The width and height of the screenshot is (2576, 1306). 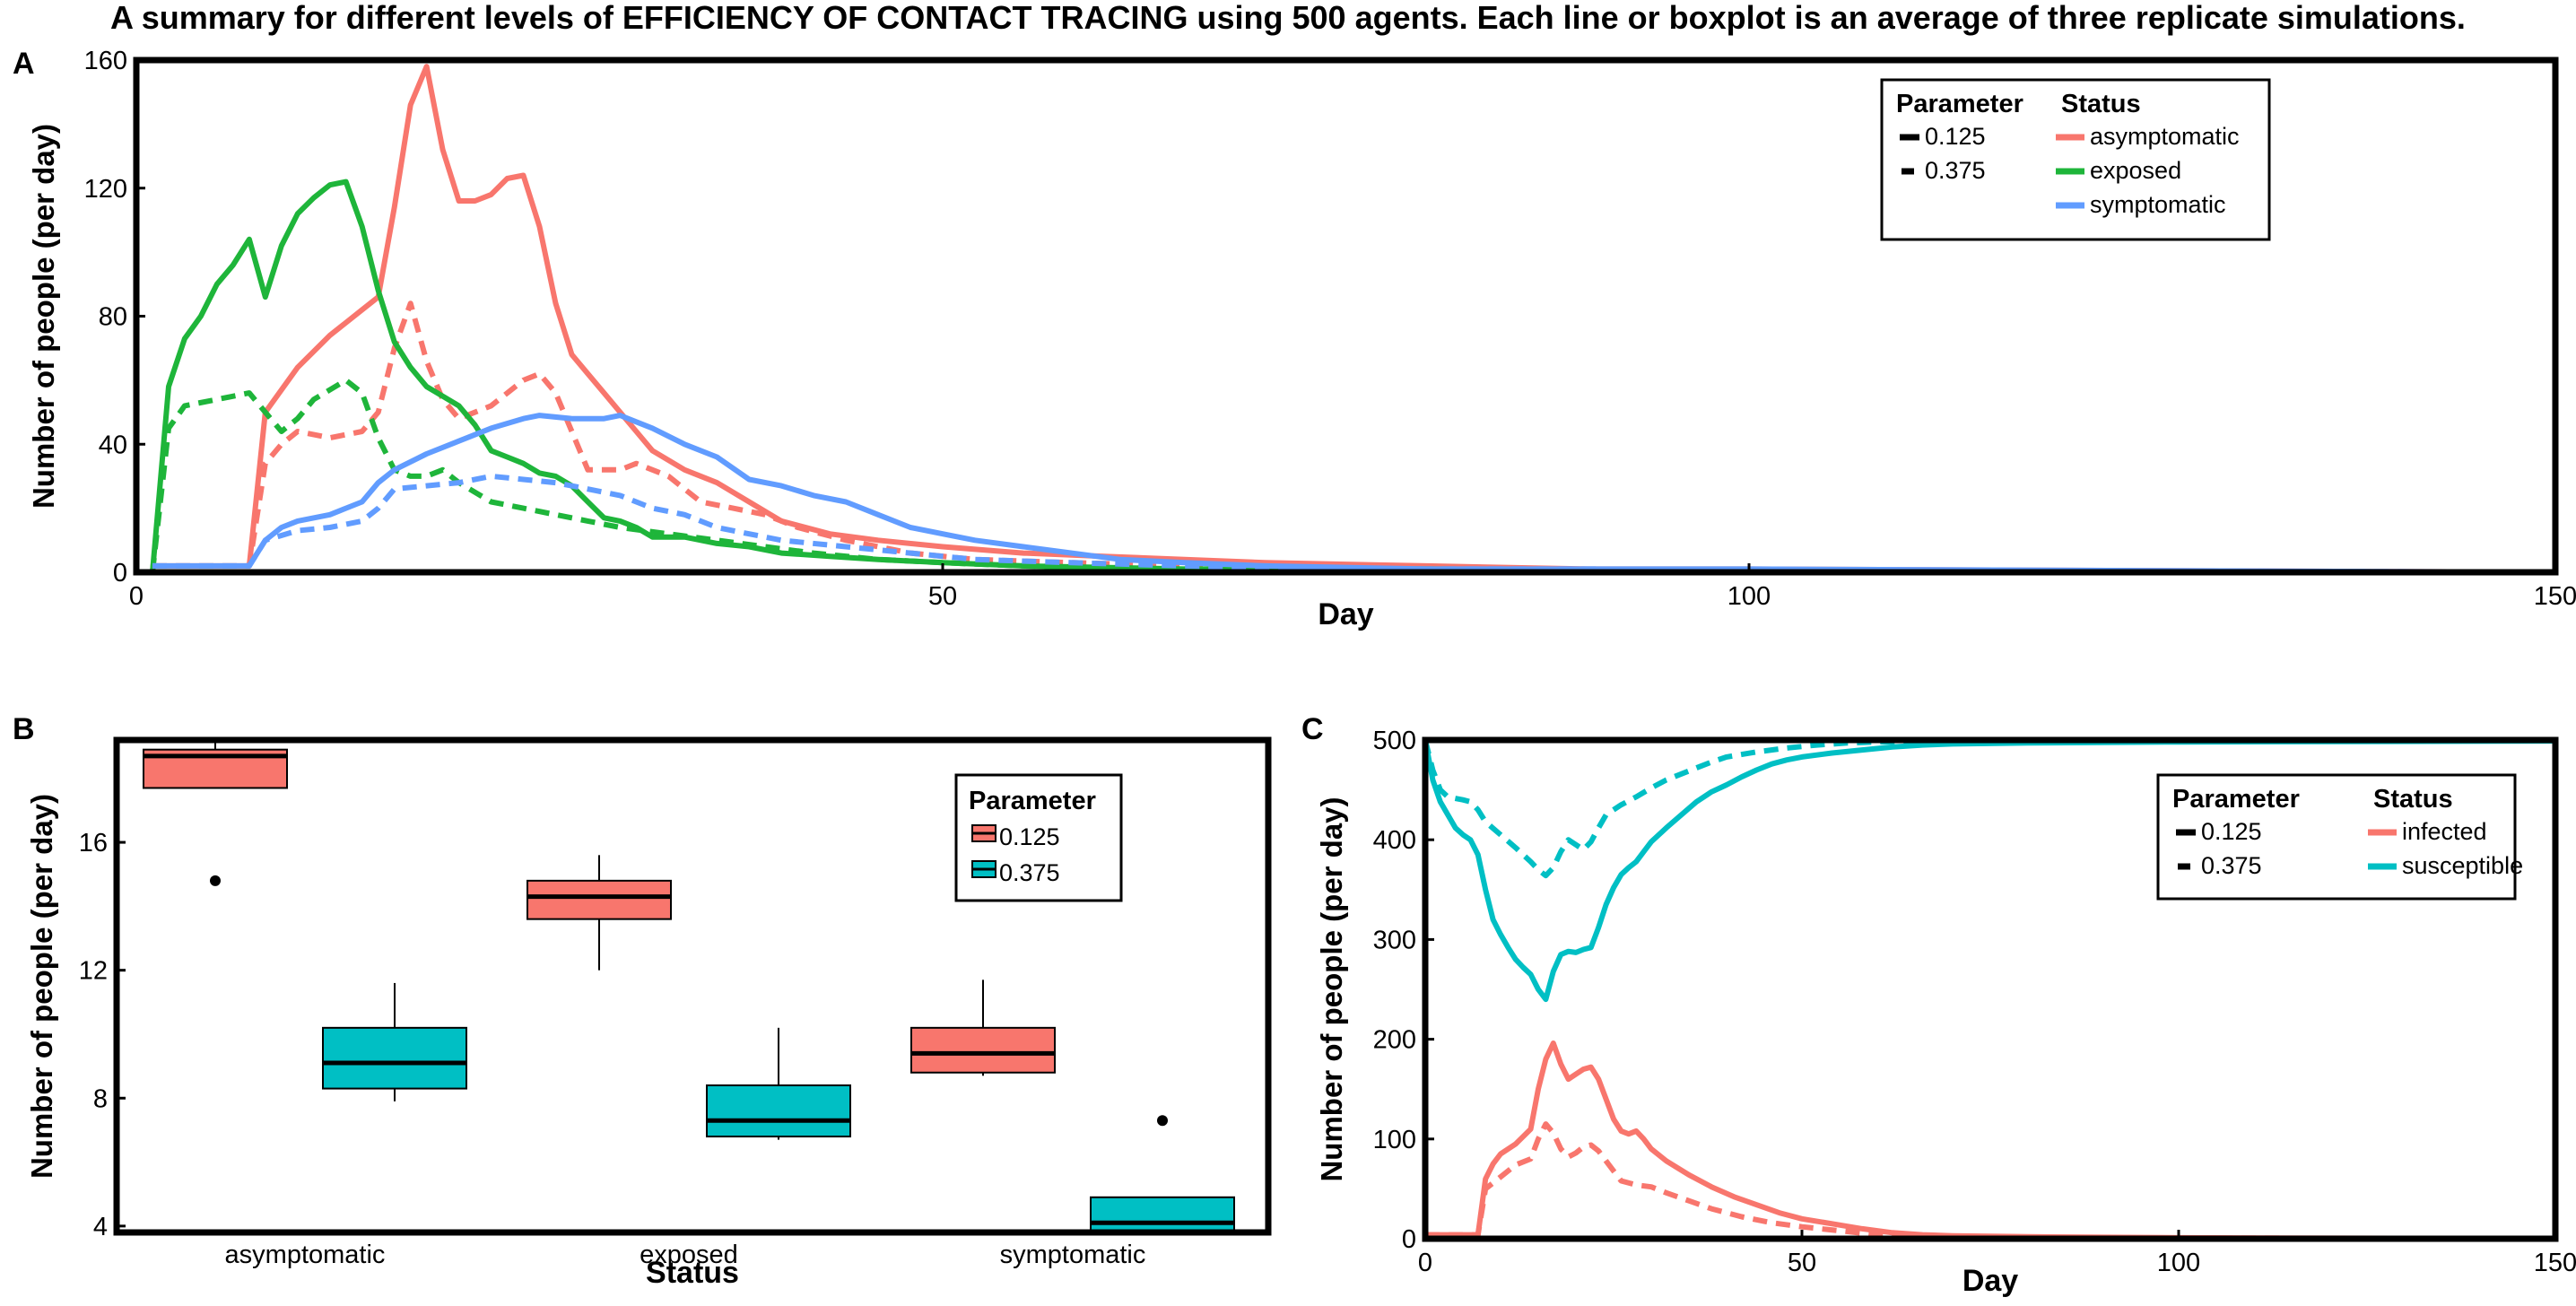 I want to click on y-tick-label: 40, so click(x=113, y=445).